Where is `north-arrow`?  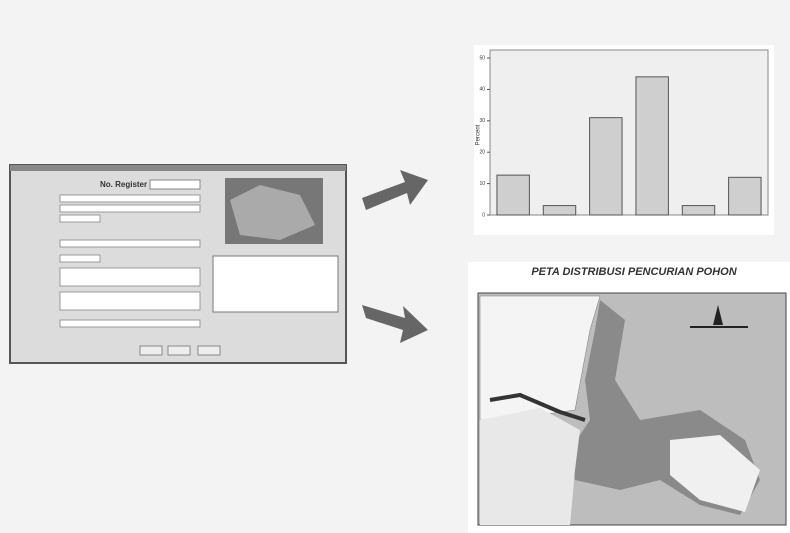
north-arrow is located at coordinates (718, 315).